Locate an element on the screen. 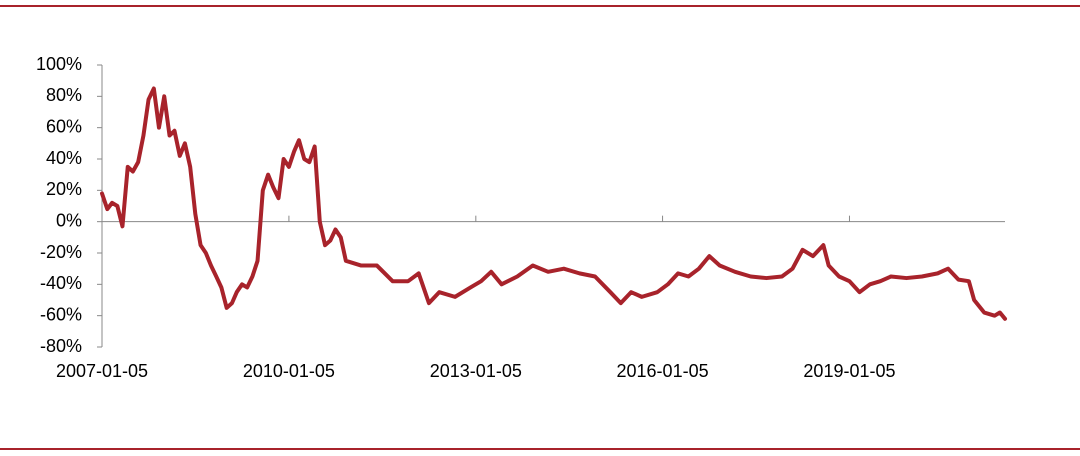 The image size is (1080, 456). x-tick-label: 2007-01-05 is located at coordinates (102, 371).